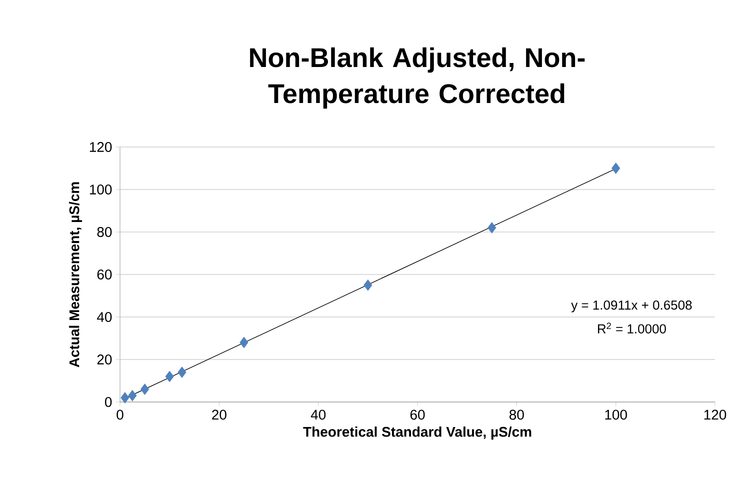 The image size is (747, 496). I want to click on y-tick-label: 60, so click(104, 275).